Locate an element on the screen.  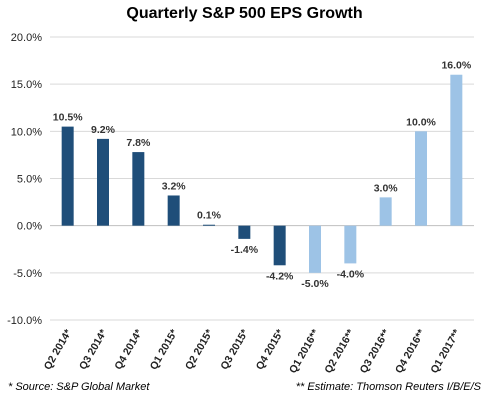
x-tick-label: Q2 2014* is located at coordinates (58, 349).